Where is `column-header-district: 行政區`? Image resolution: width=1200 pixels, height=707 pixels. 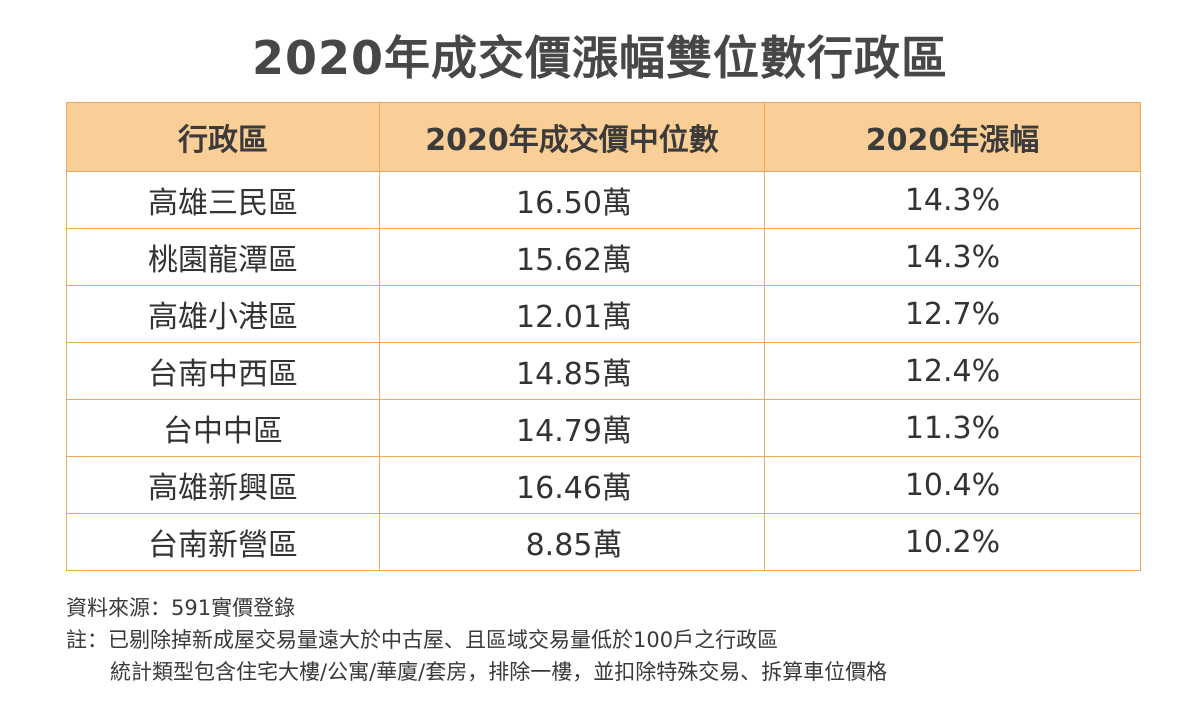 column-header-district: 行政區 is located at coordinates (223, 137).